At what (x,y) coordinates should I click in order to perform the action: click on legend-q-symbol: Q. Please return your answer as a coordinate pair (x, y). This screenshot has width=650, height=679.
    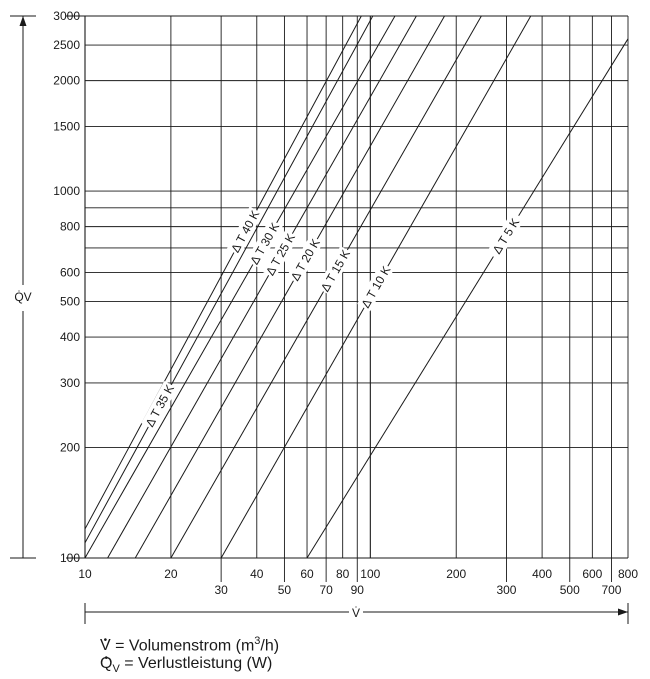
    Looking at the image, I should click on (106, 664).